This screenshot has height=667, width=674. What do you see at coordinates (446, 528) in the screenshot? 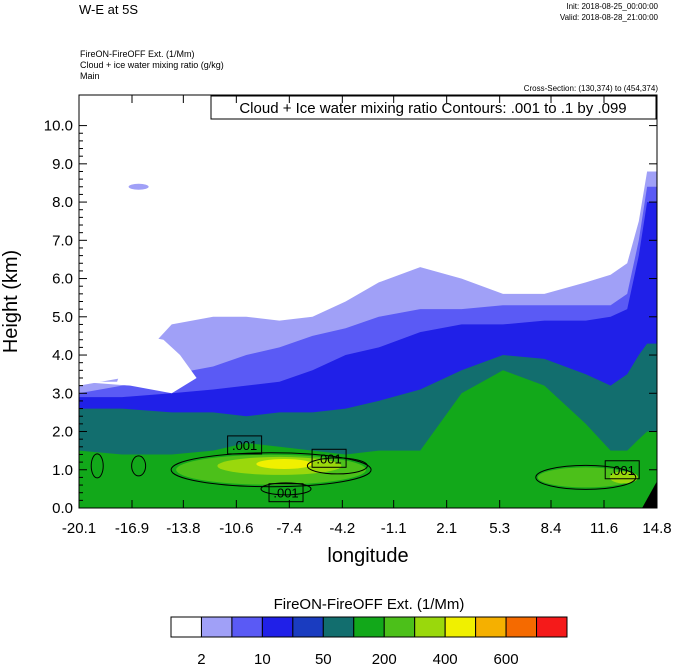
I see `x-tick-label: 2.1` at bounding box center [446, 528].